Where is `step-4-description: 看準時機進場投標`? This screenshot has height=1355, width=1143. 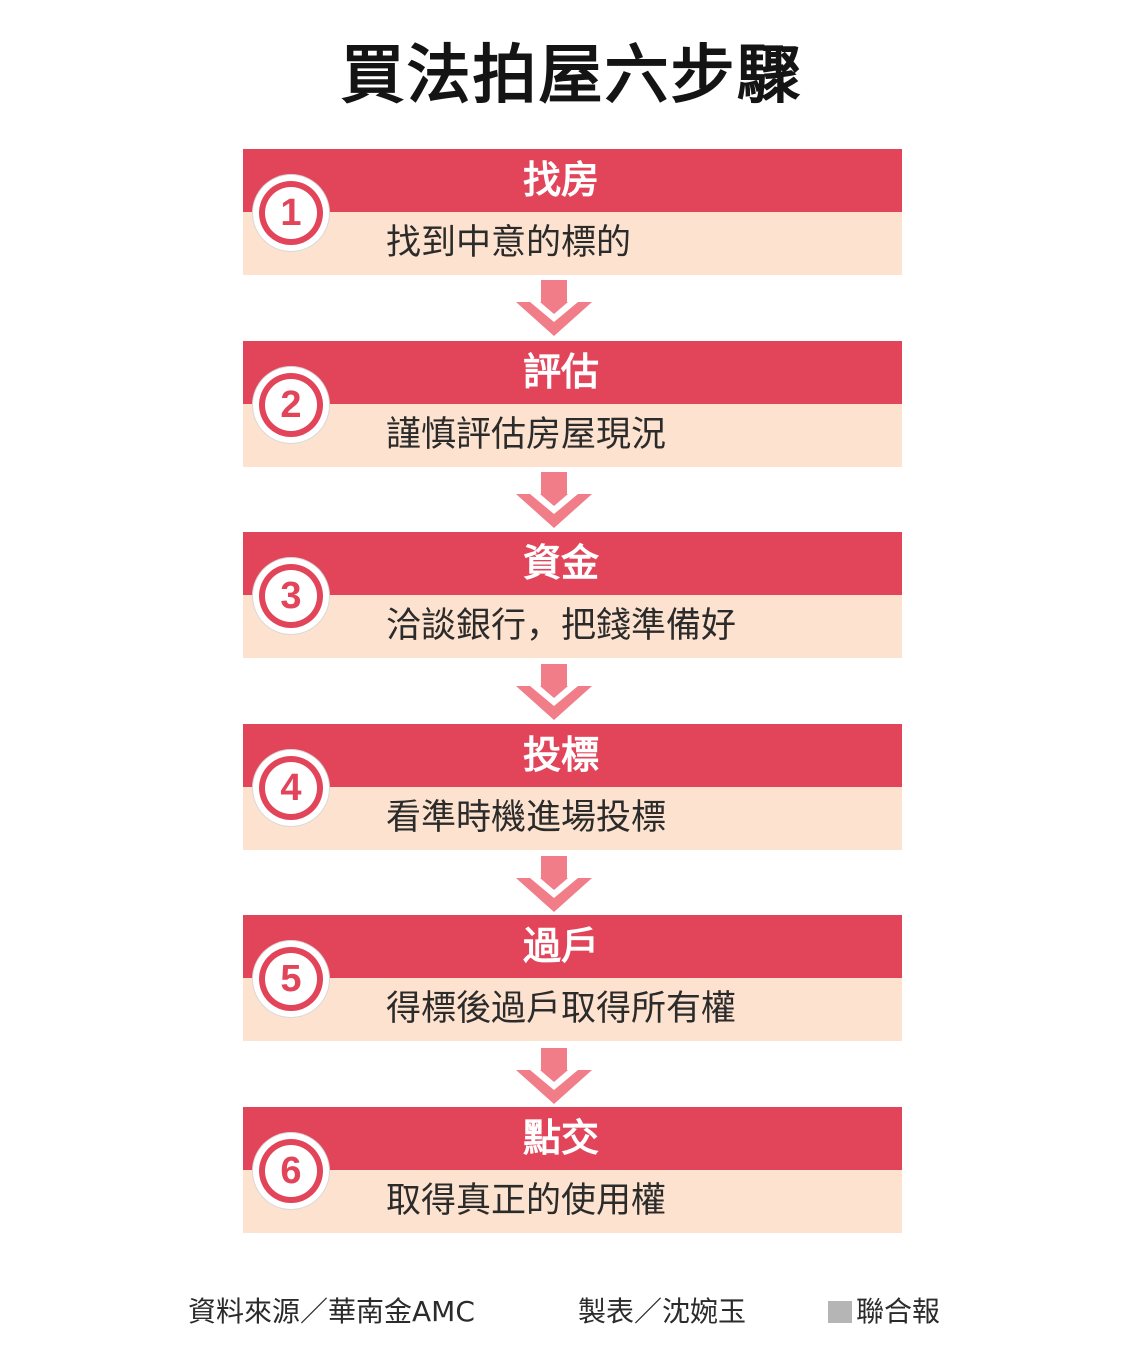
step-4-description: 看準時機進場投標 is located at coordinates (526, 818).